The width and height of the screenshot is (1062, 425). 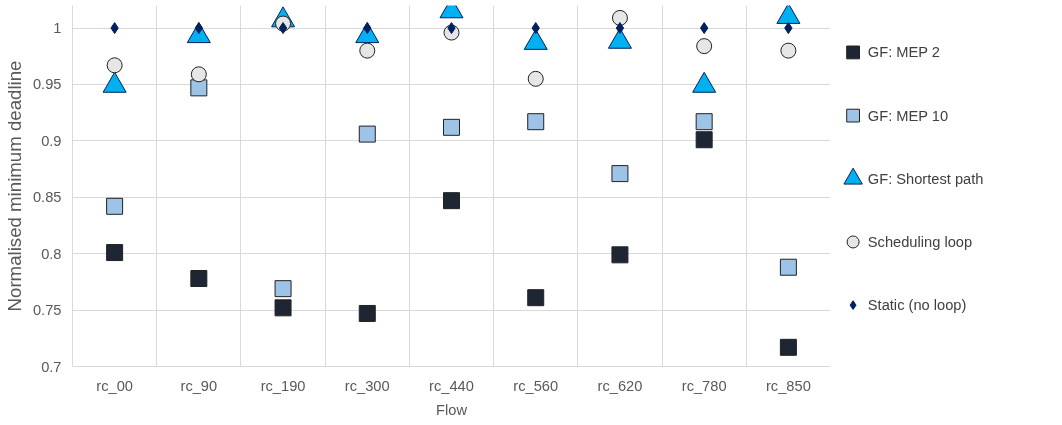 I want to click on legend-label: GF: MEP 10, so click(x=908, y=115).